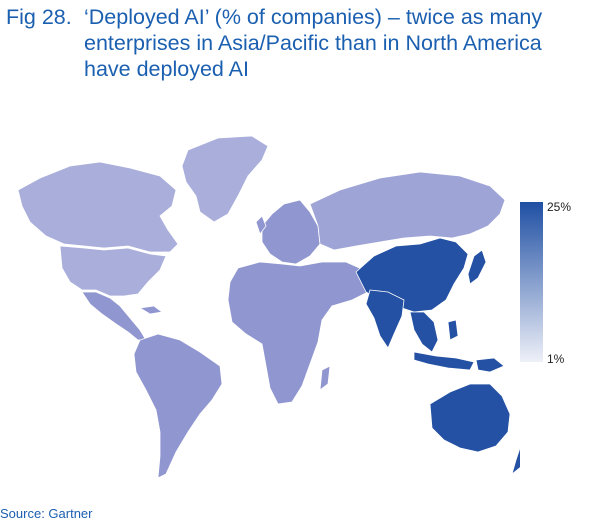  Describe the element at coordinates (225, 179) in the screenshot. I see `map-region-greenland` at that location.